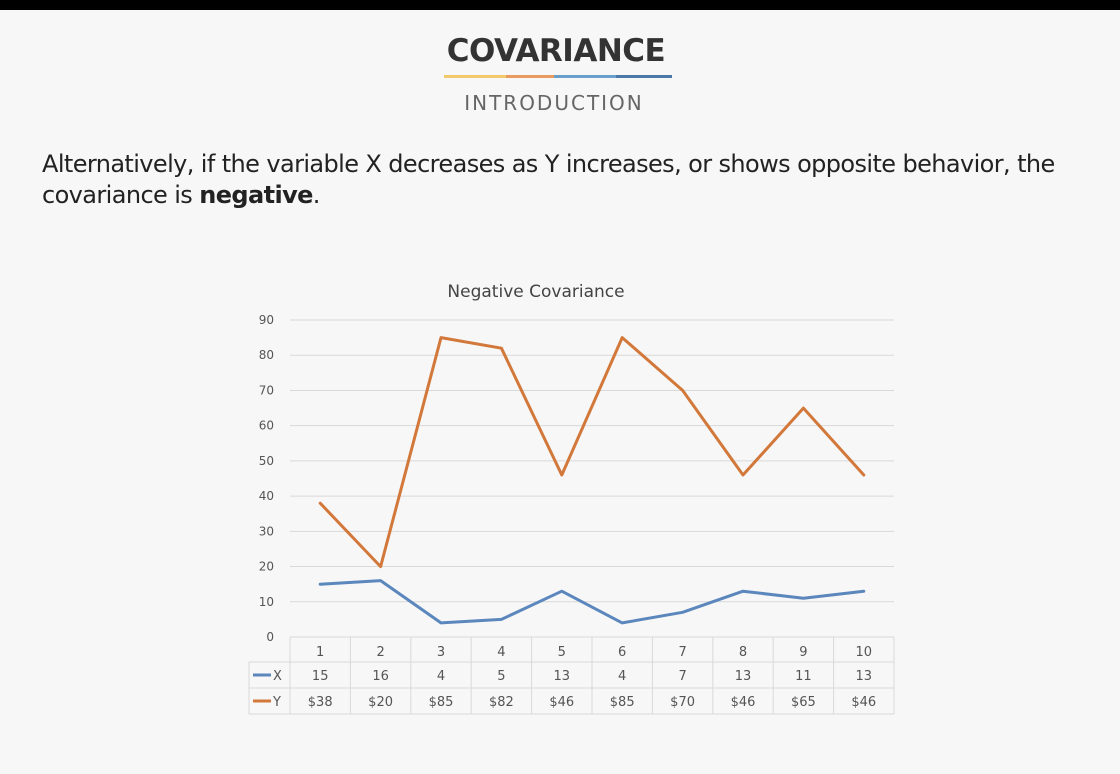 The height and width of the screenshot is (774, 1120). What do you see at coordinates (556, 51) in the screenshot?
I see `slide-title: COVARIANCE` at bounding box center [556, 51].